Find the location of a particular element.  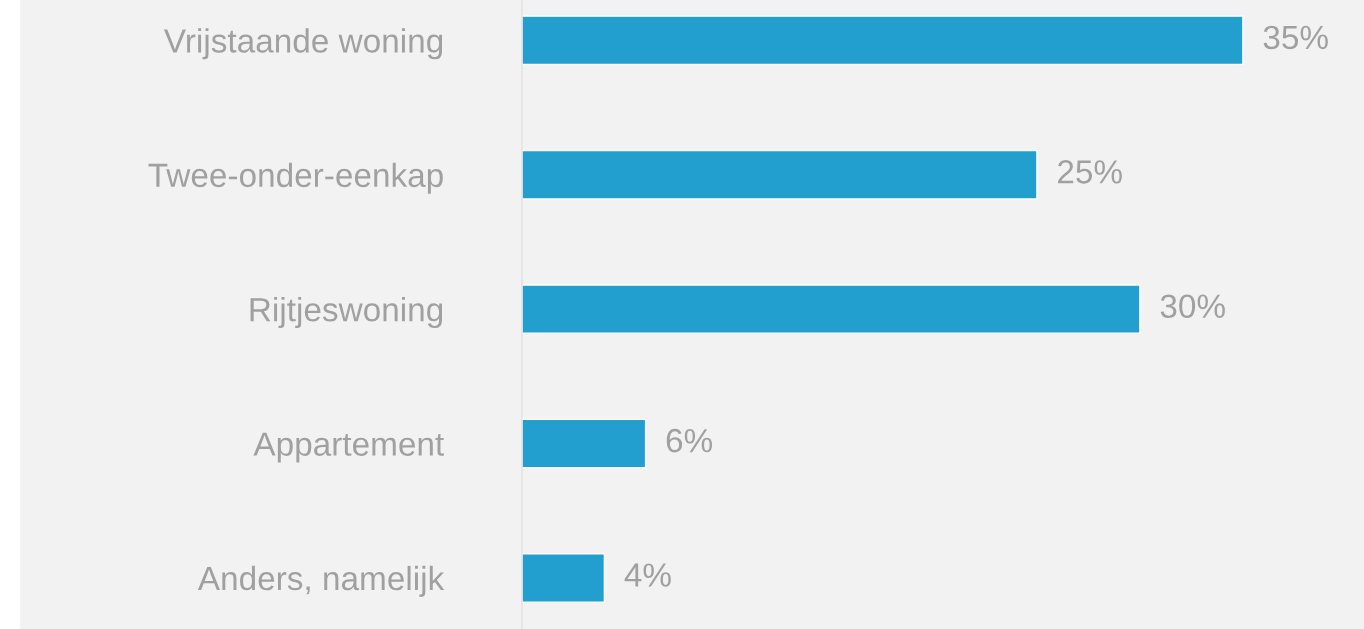

data-label: 25% is located at coordinates (1090, 172).